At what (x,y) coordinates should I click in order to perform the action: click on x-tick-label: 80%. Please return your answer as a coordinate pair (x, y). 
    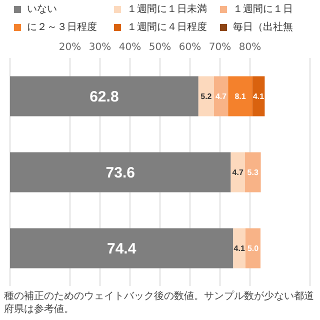
    Looking at the image, I should click on (250, 47).